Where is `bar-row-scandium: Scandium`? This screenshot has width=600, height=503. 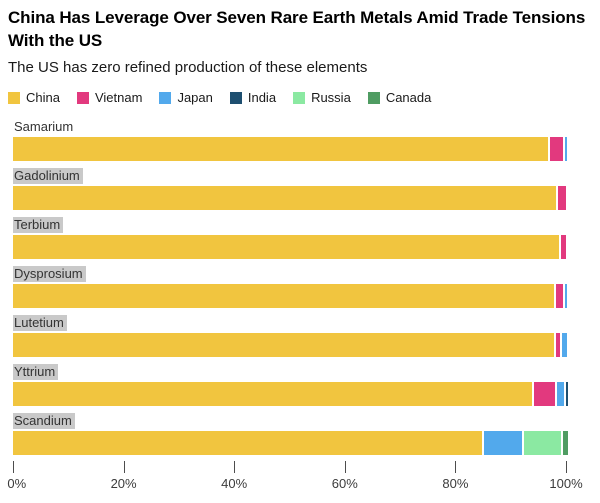 bar-row-scandium: Scandium is located at coordinates (302, 433).